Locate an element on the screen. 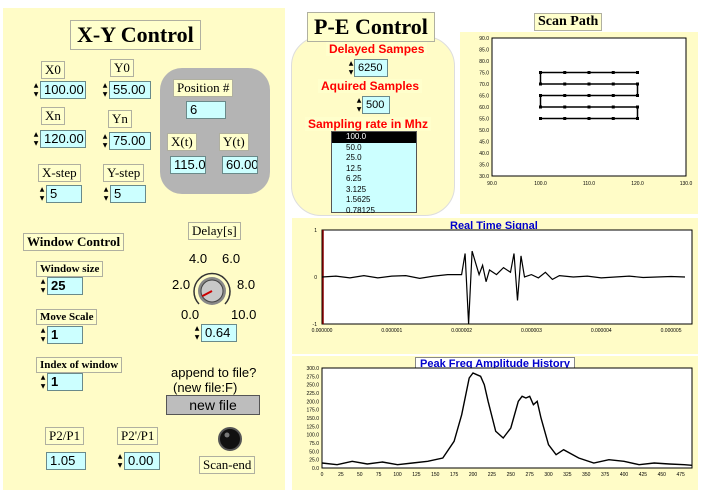 The width and height of the screenshot is (708, 496). delay-tick-0: 0.0 is located at coordinates (190, 314).